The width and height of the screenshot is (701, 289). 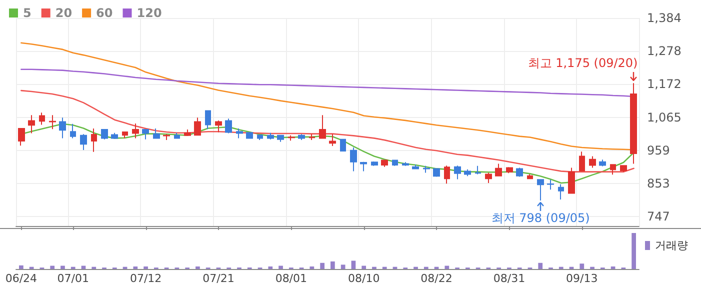 What do you see at coordinates (364, 278) in the screenshot?
I see `x-tick-label: 08/10` at bounding box center [364, 278].